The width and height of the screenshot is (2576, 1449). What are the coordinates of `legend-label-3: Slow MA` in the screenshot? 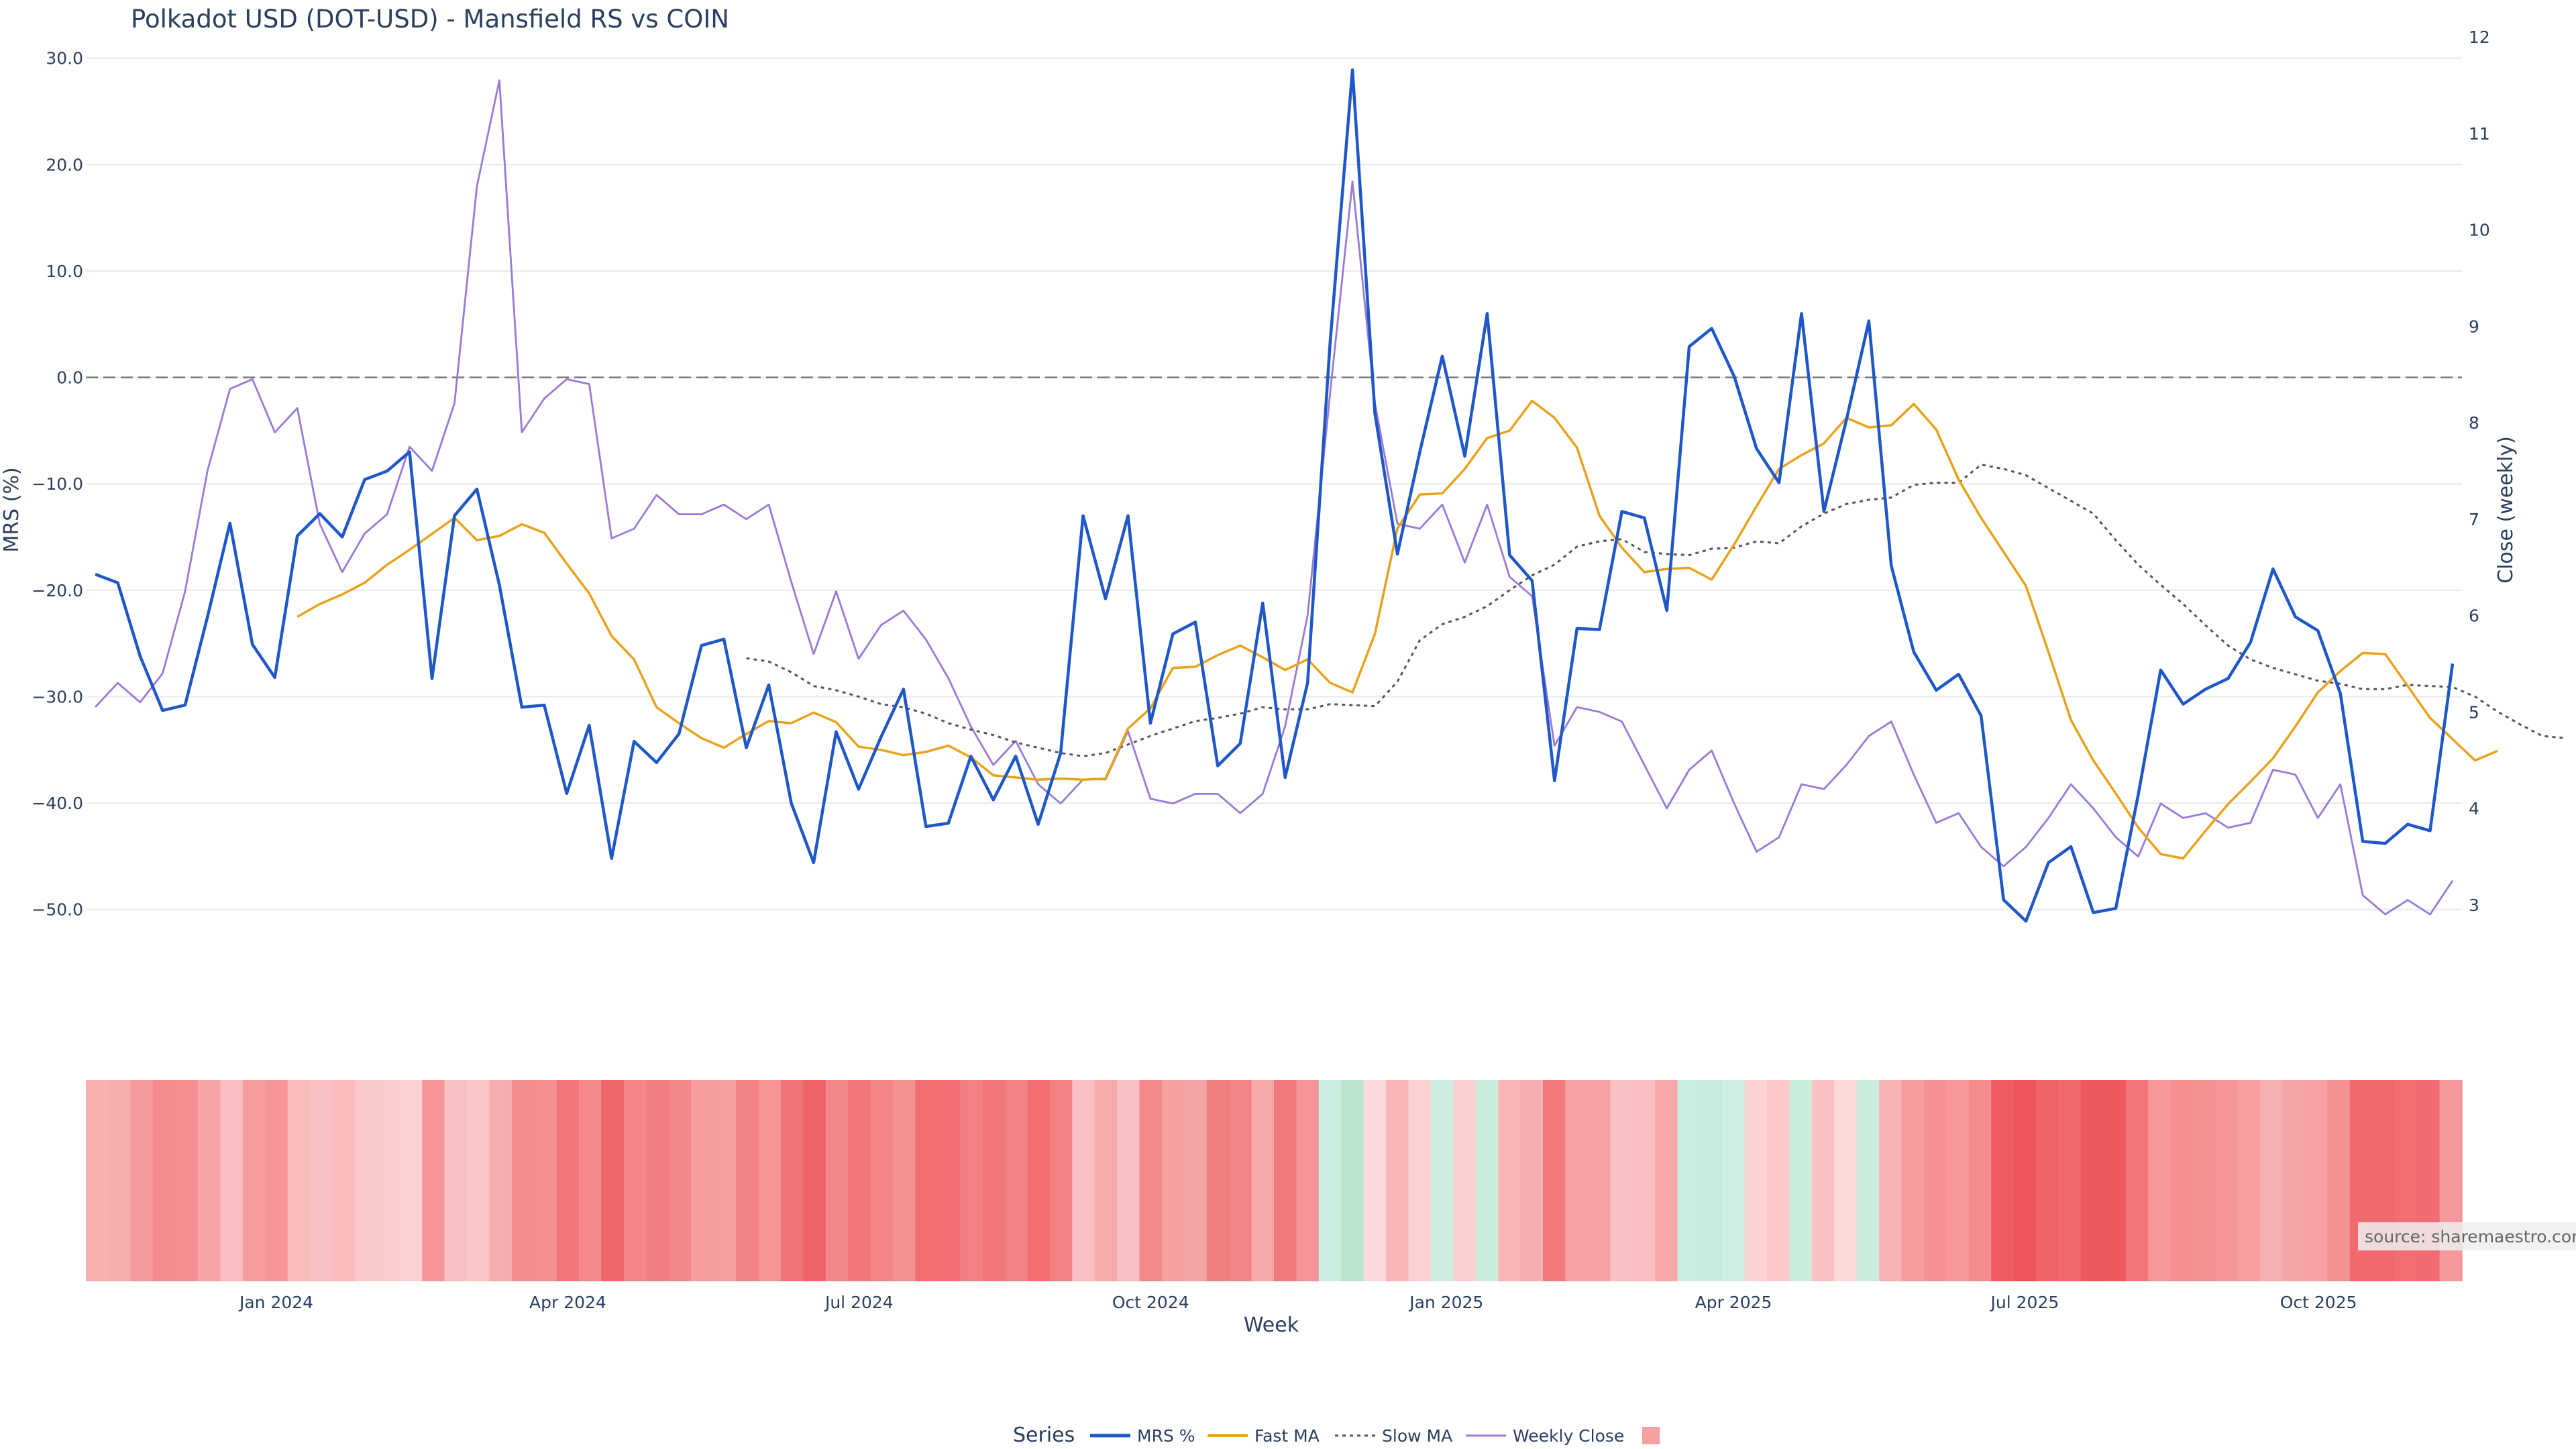 It's located at (1417, 1436).